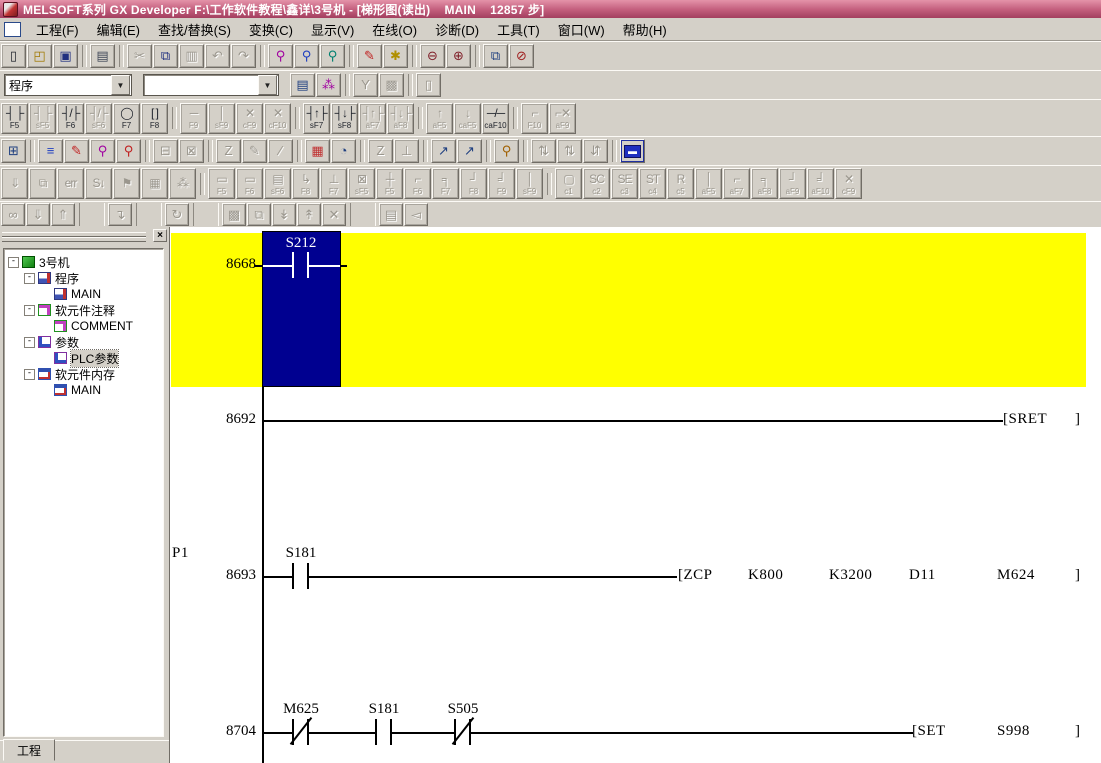  I want to click on menu-tools: 工具(T), so click(518, 30).